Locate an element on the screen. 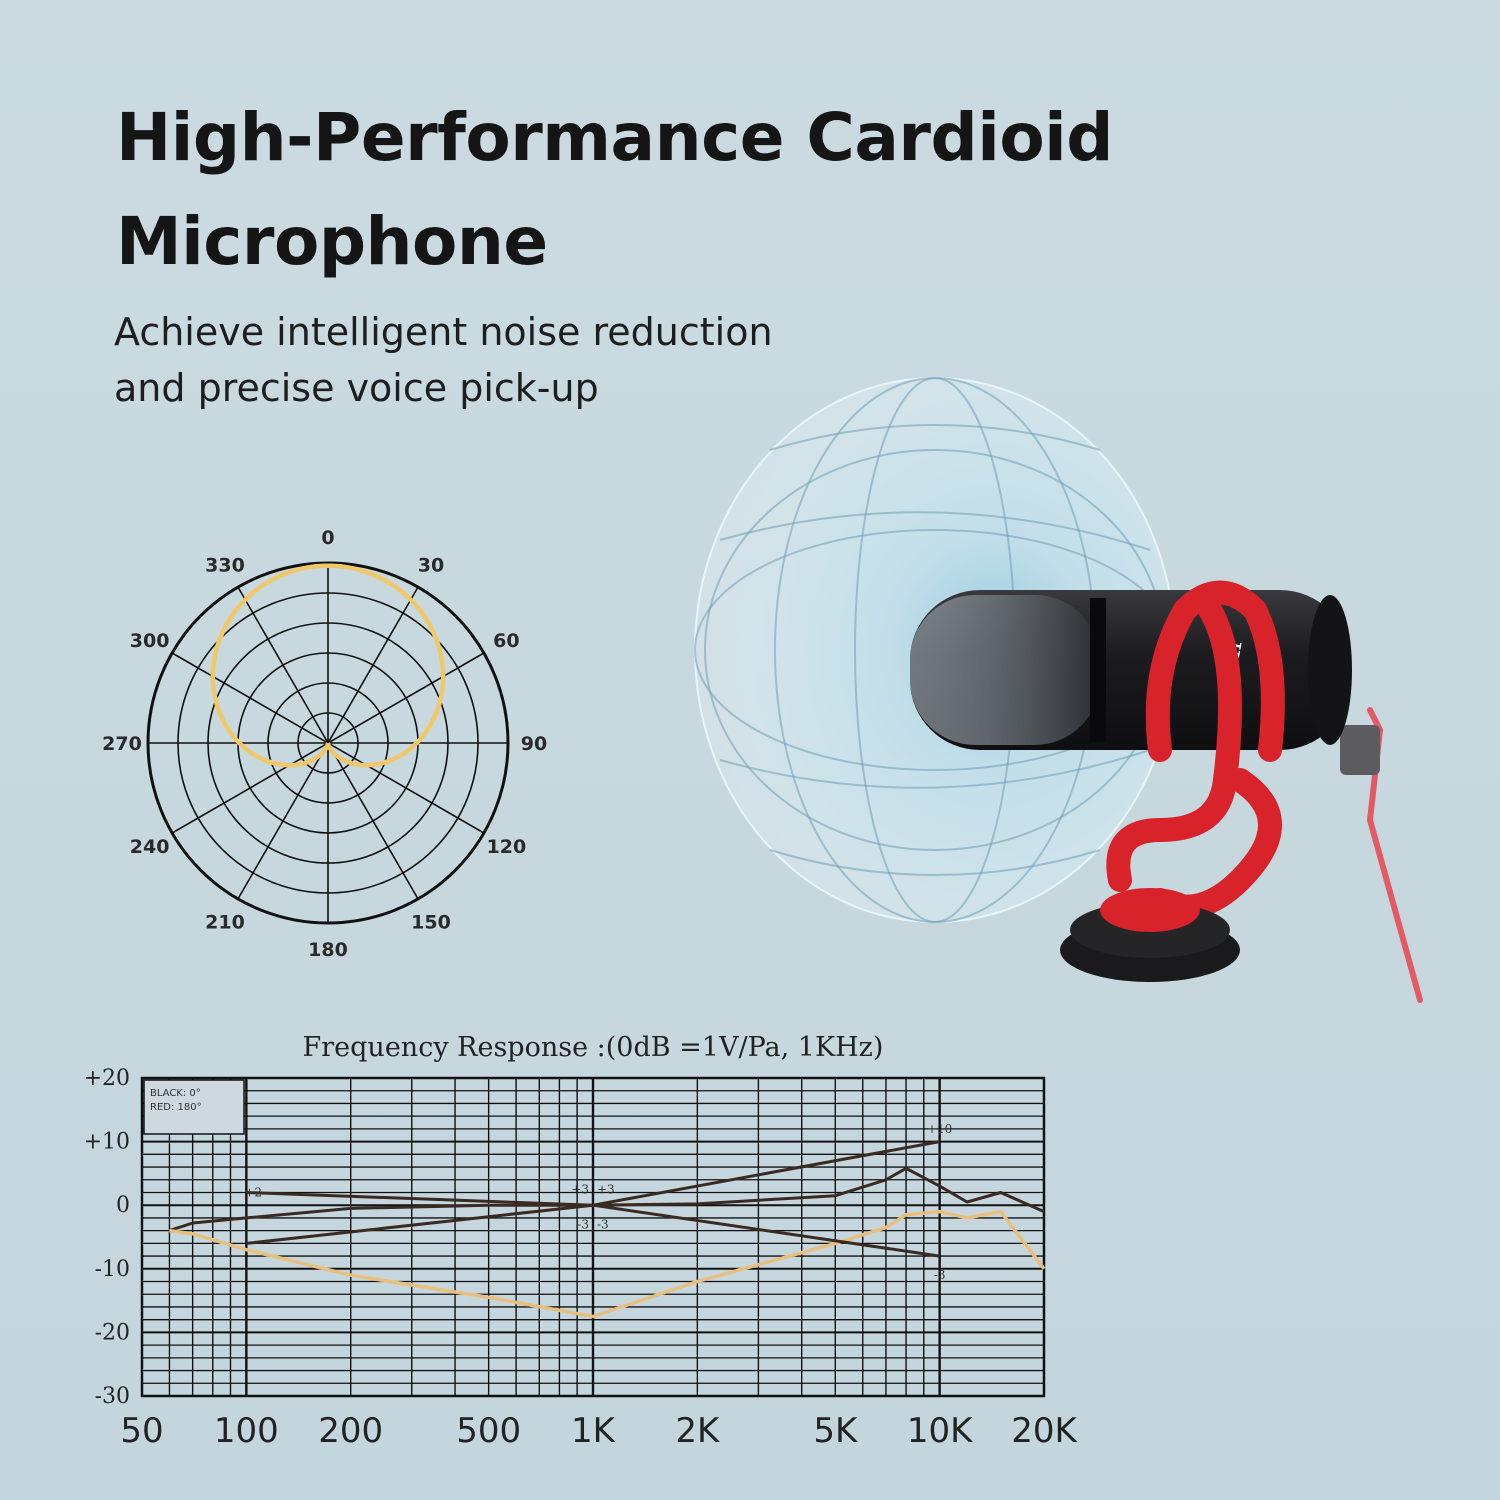  polar-angle-label: 30 is located at coordinates (431, 566).